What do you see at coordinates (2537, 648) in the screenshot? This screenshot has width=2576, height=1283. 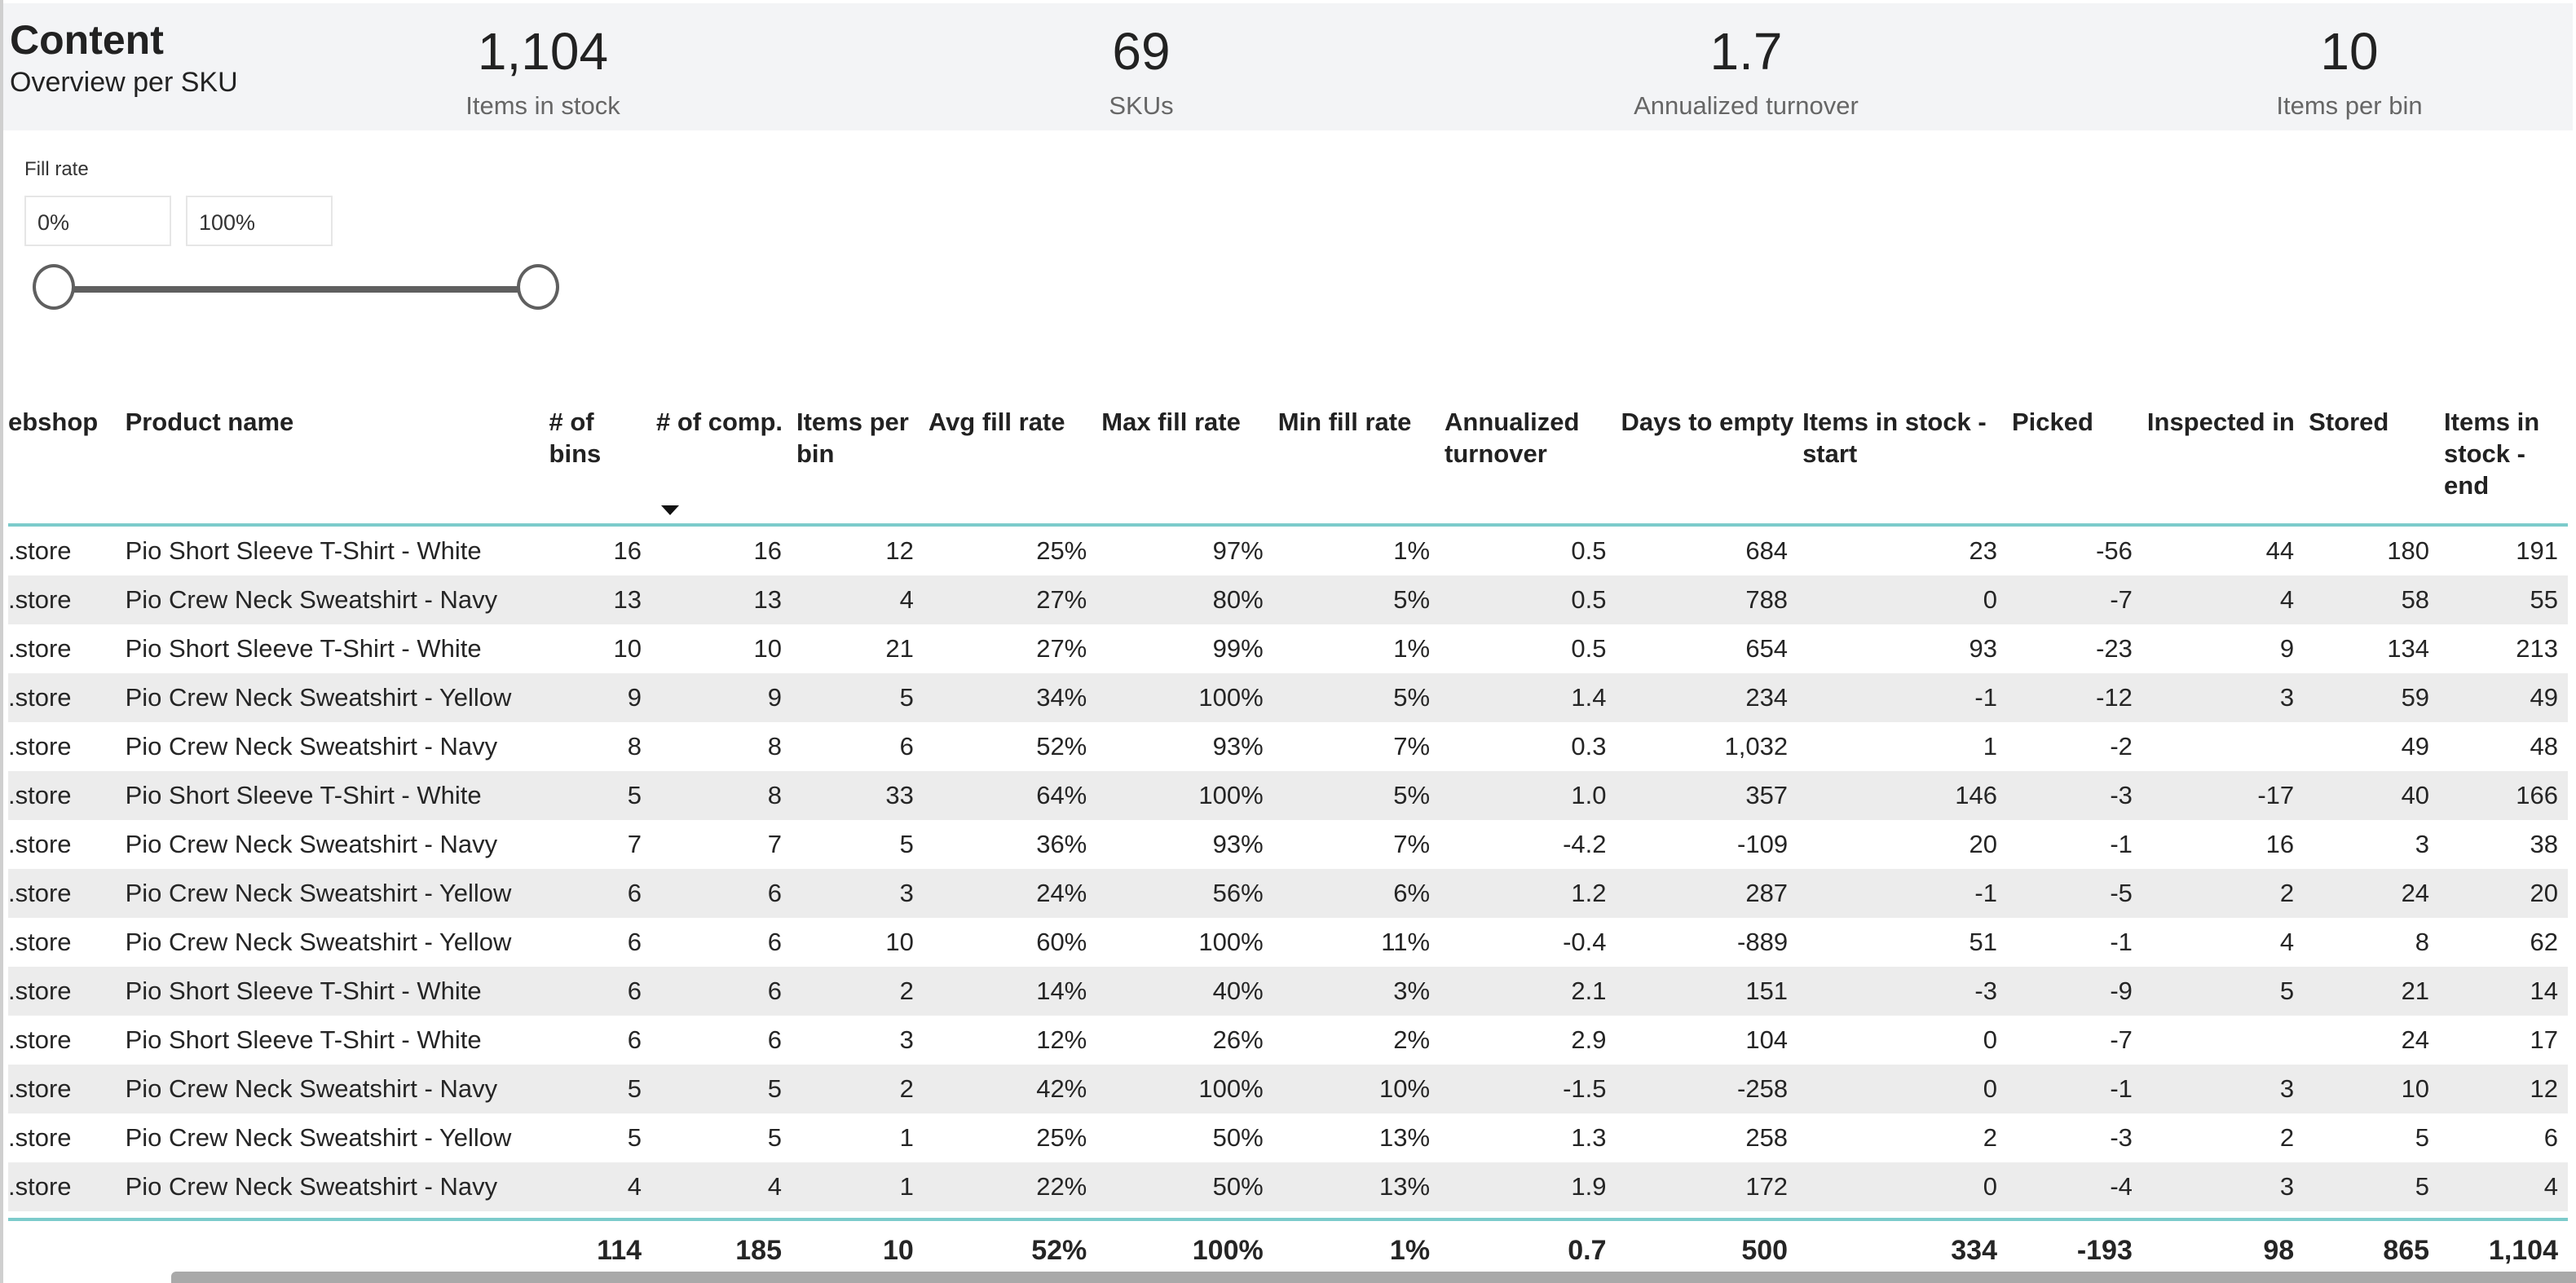 I see `table-cell: 213` at bounding box center [2537, 648].